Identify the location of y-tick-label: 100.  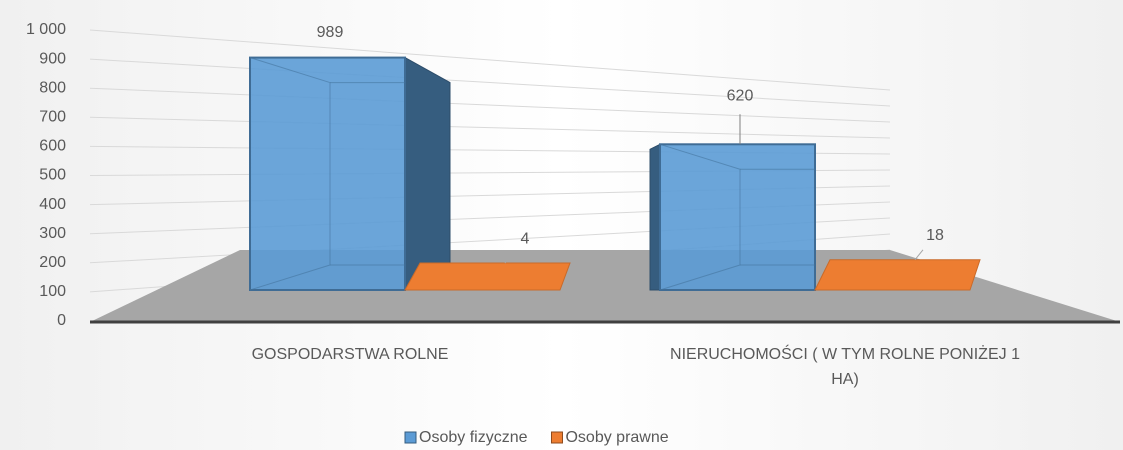
(52, 291).